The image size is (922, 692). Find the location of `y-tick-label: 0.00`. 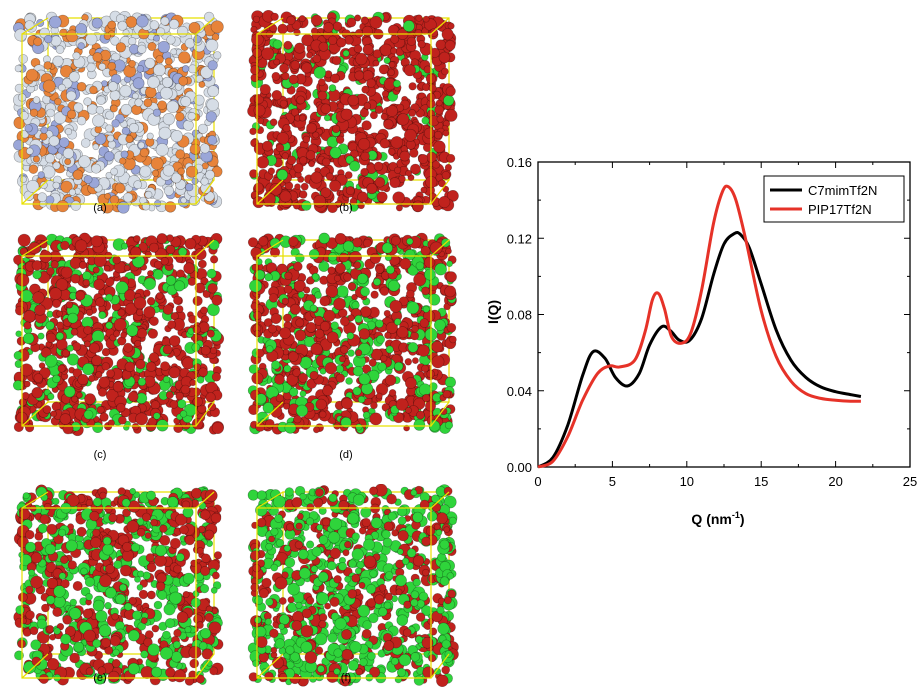

y-tick-label: 0.00 is located at coordinates (519, 467).